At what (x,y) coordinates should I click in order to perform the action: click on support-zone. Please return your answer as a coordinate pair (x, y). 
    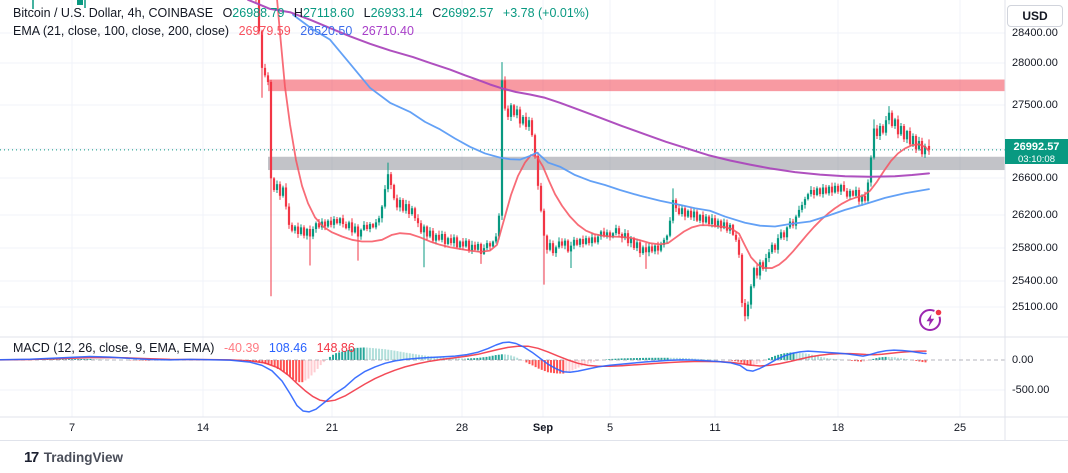
    Looking at the image, I should click on (636, 163).